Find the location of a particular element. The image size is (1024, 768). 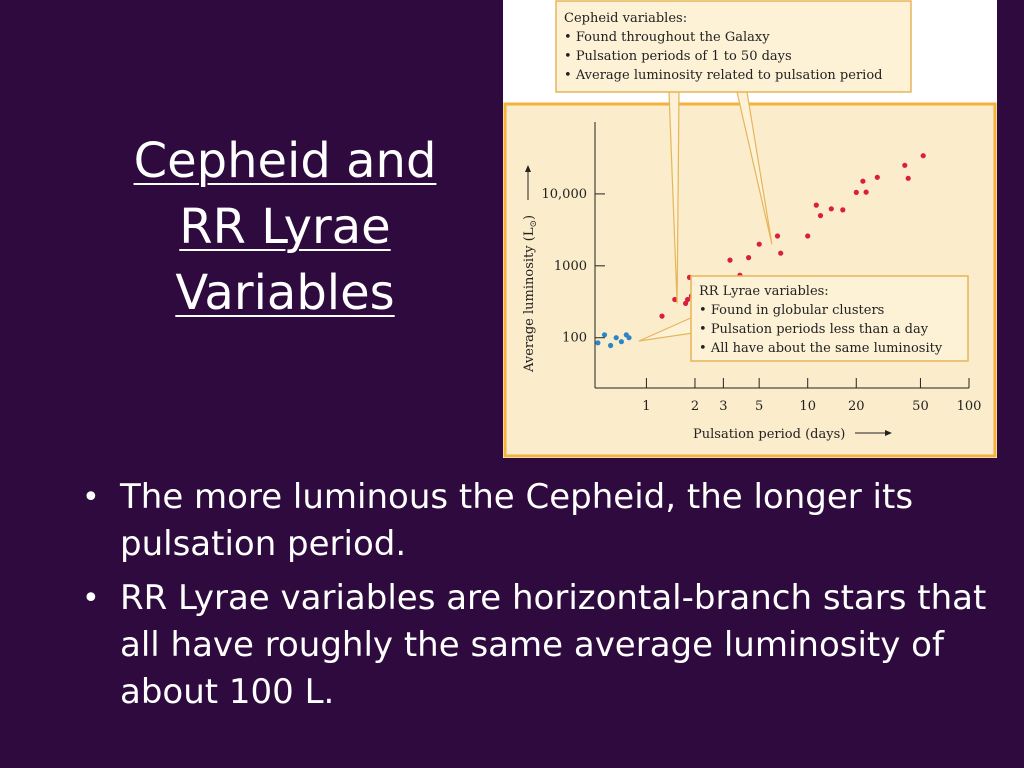

cepheid-callout-item: • Found throughout the Galaxy is located at coordinates (667, 37).